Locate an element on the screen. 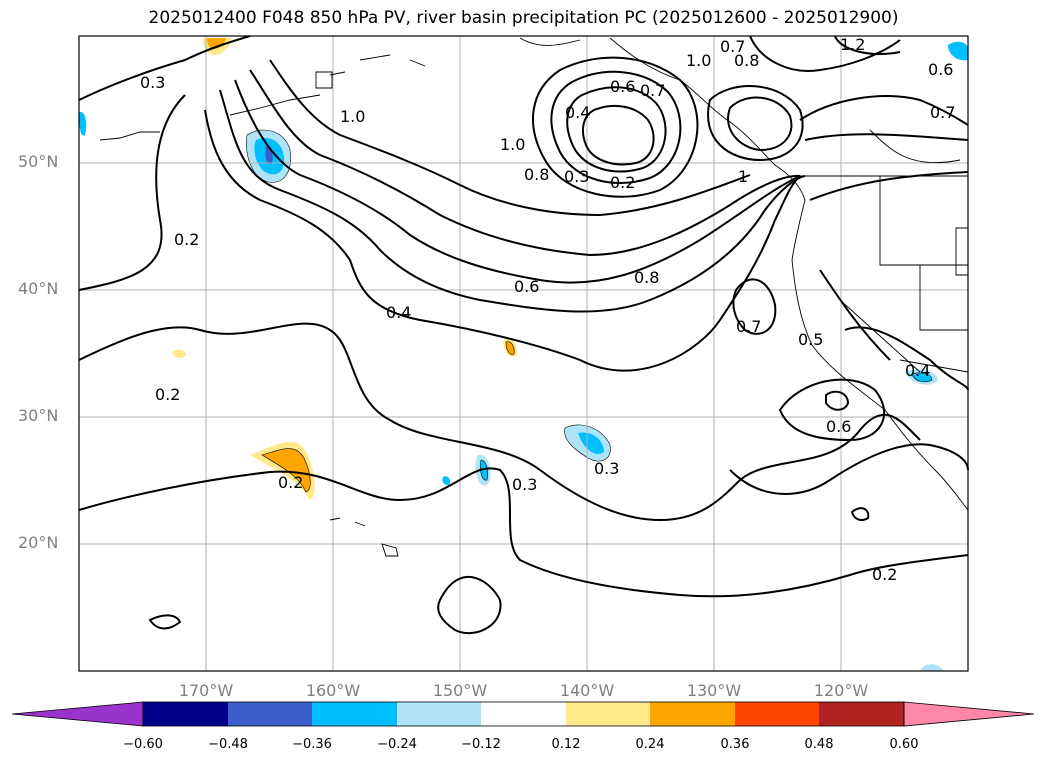 The width and height of the screenshot is (1047, 765). lon-label: 160°W is located at coordinates (333, 690).